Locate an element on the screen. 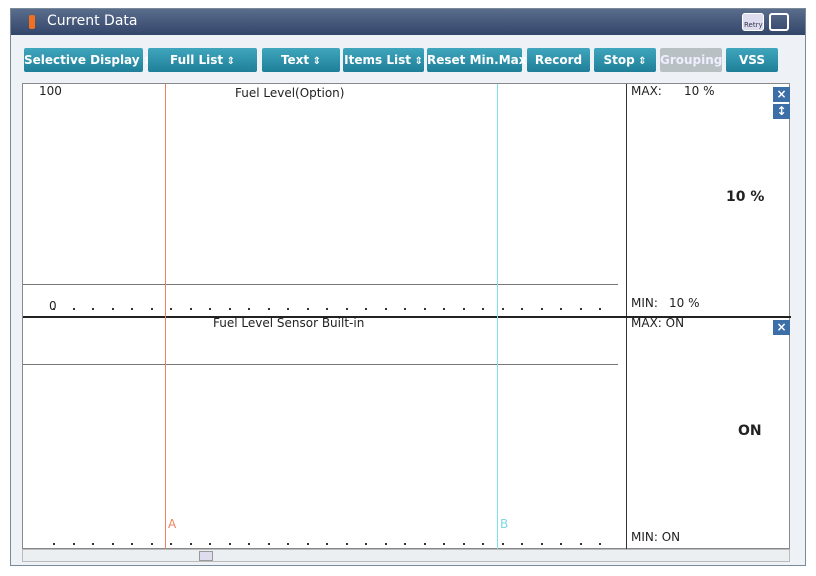 This screenshot has width=816, height=576. minimize-button is located at coordinates (779, 22).